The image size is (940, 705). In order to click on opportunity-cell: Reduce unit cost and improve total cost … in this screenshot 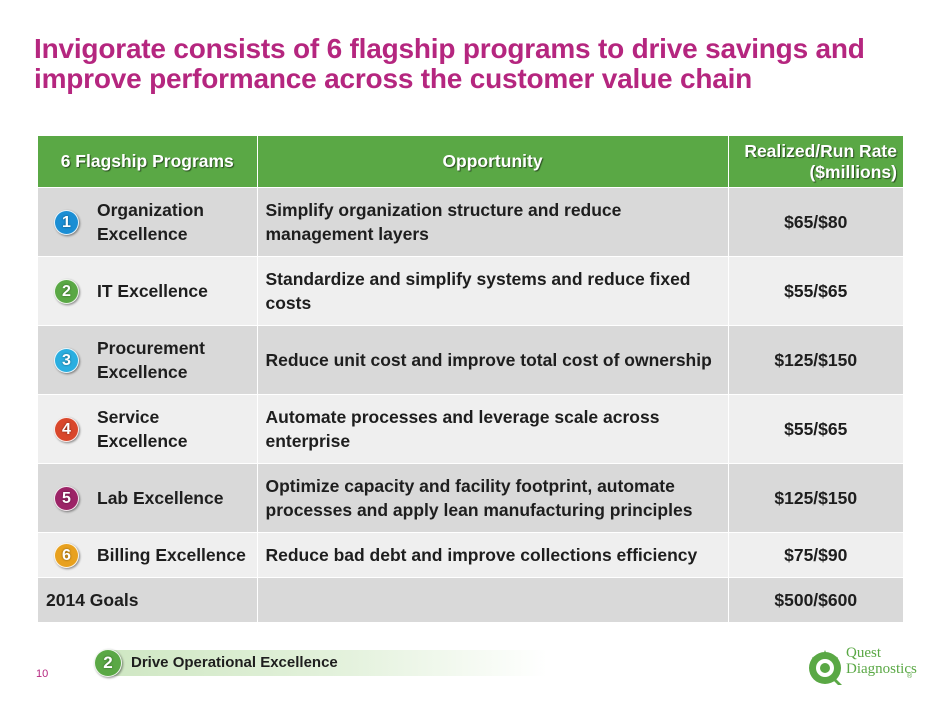, I will do `click(493, 360)`.